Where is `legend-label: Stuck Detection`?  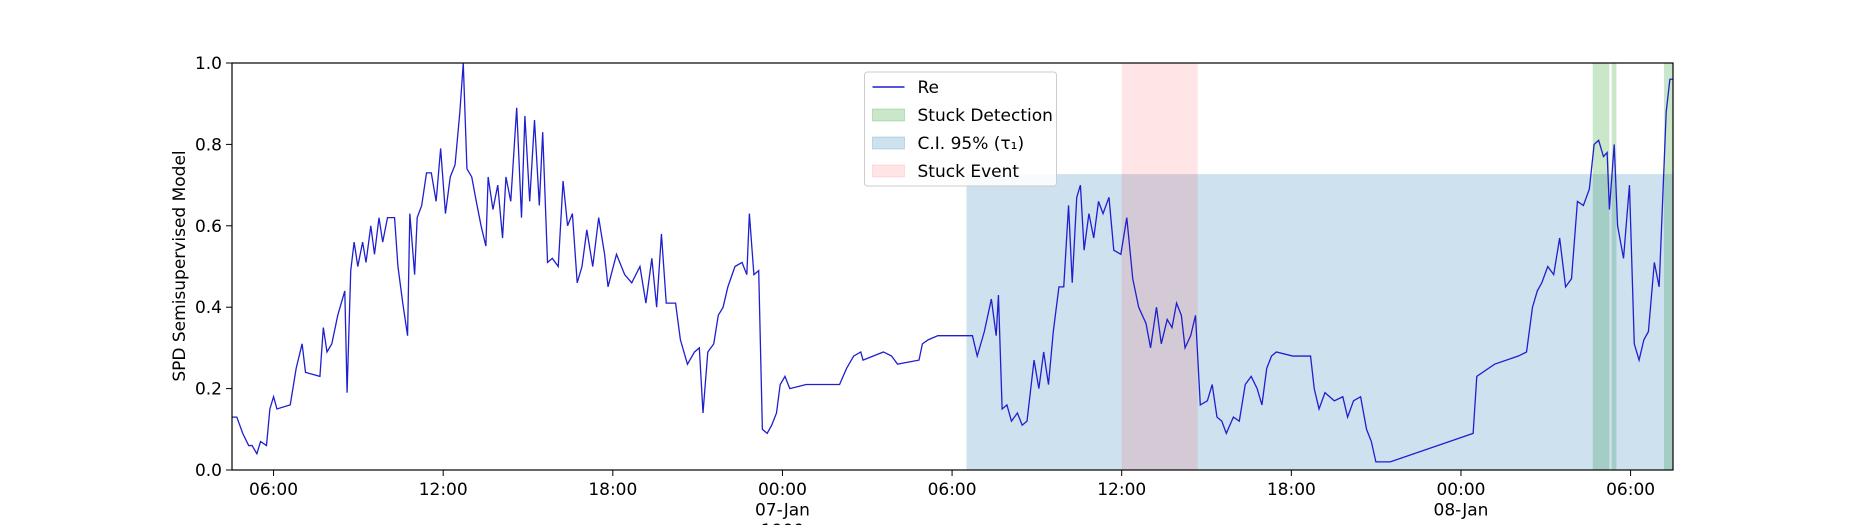
legend-label: Stuck Detection is located at coordinates (985, 116).